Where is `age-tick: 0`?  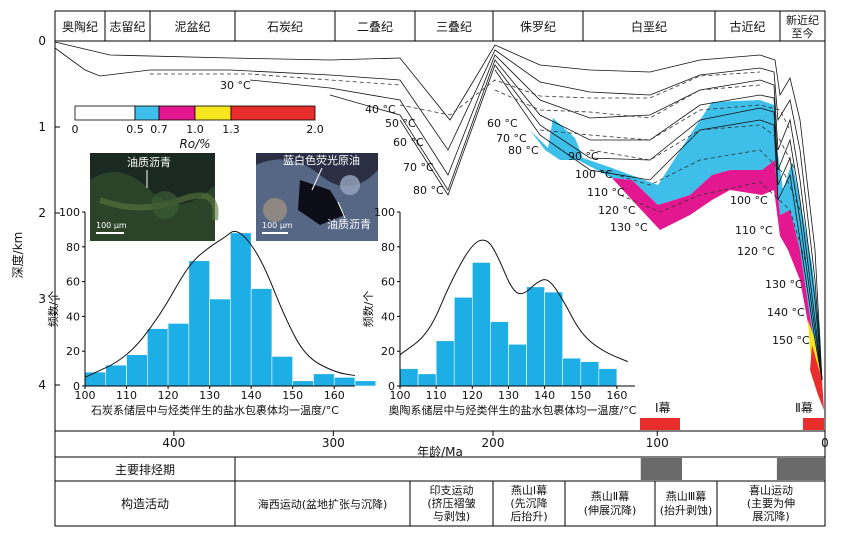 age-tick: 0 is located at coordinates (825, 443).